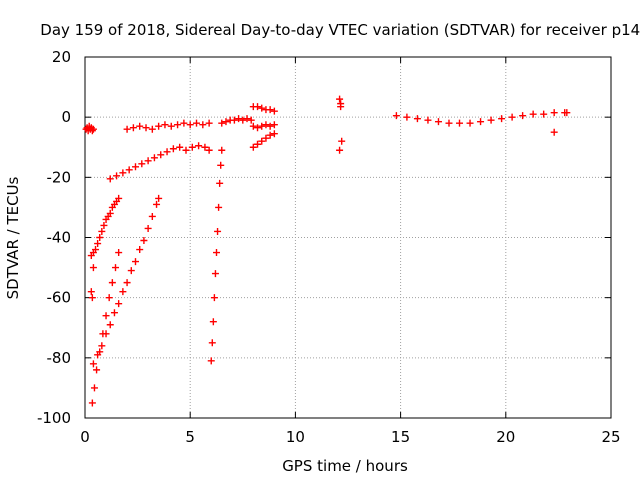  I want to click on y-tick-label: 20, so click(61, 57).